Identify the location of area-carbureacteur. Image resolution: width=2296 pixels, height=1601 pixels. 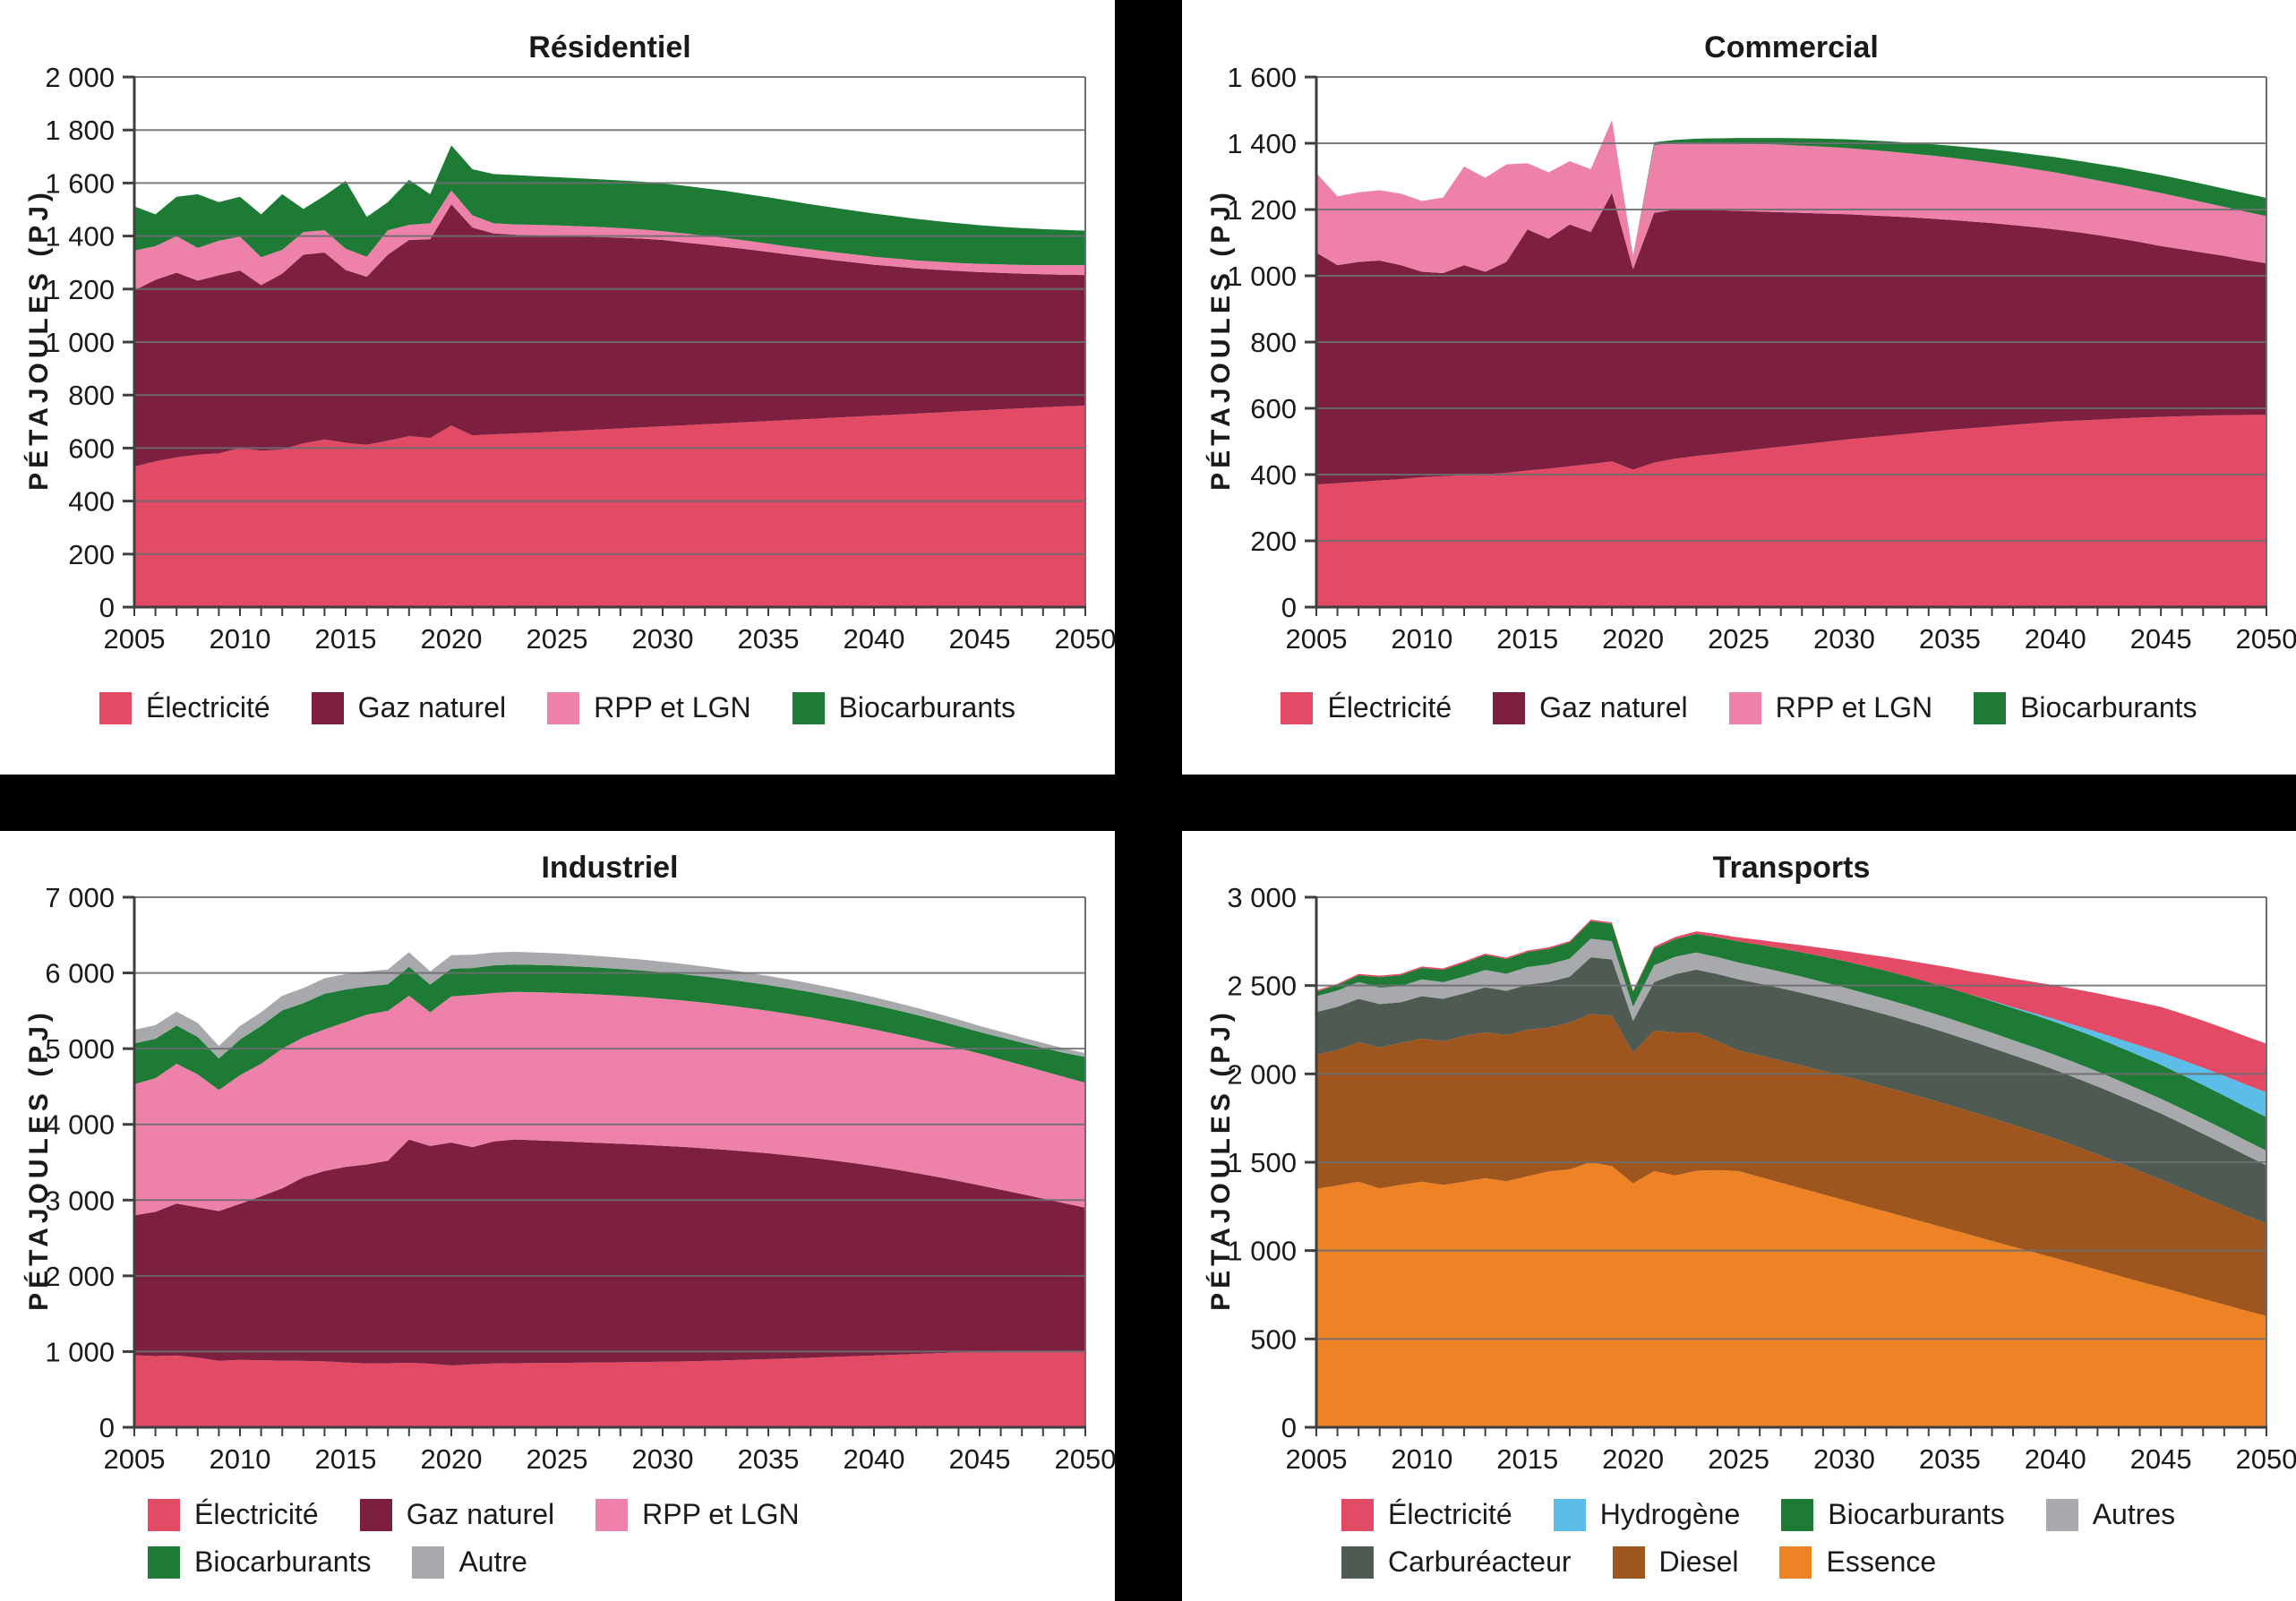
(1791, 1090).